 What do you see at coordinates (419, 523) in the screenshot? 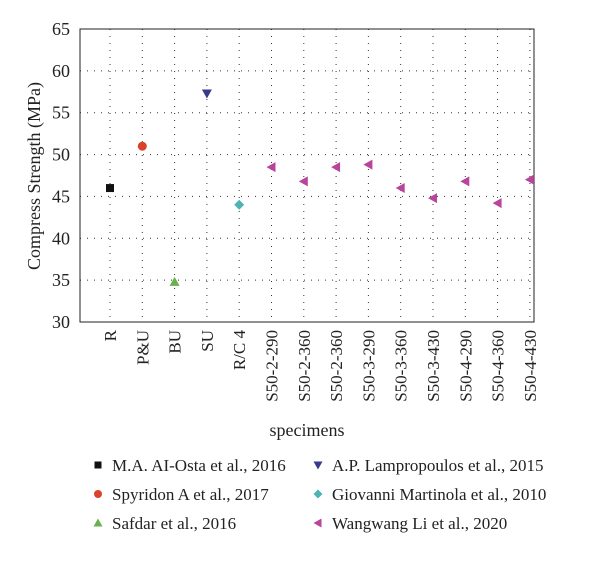
I see `legend-label: Wangwang Li et al., 2020` at bounding box center [419, 523].